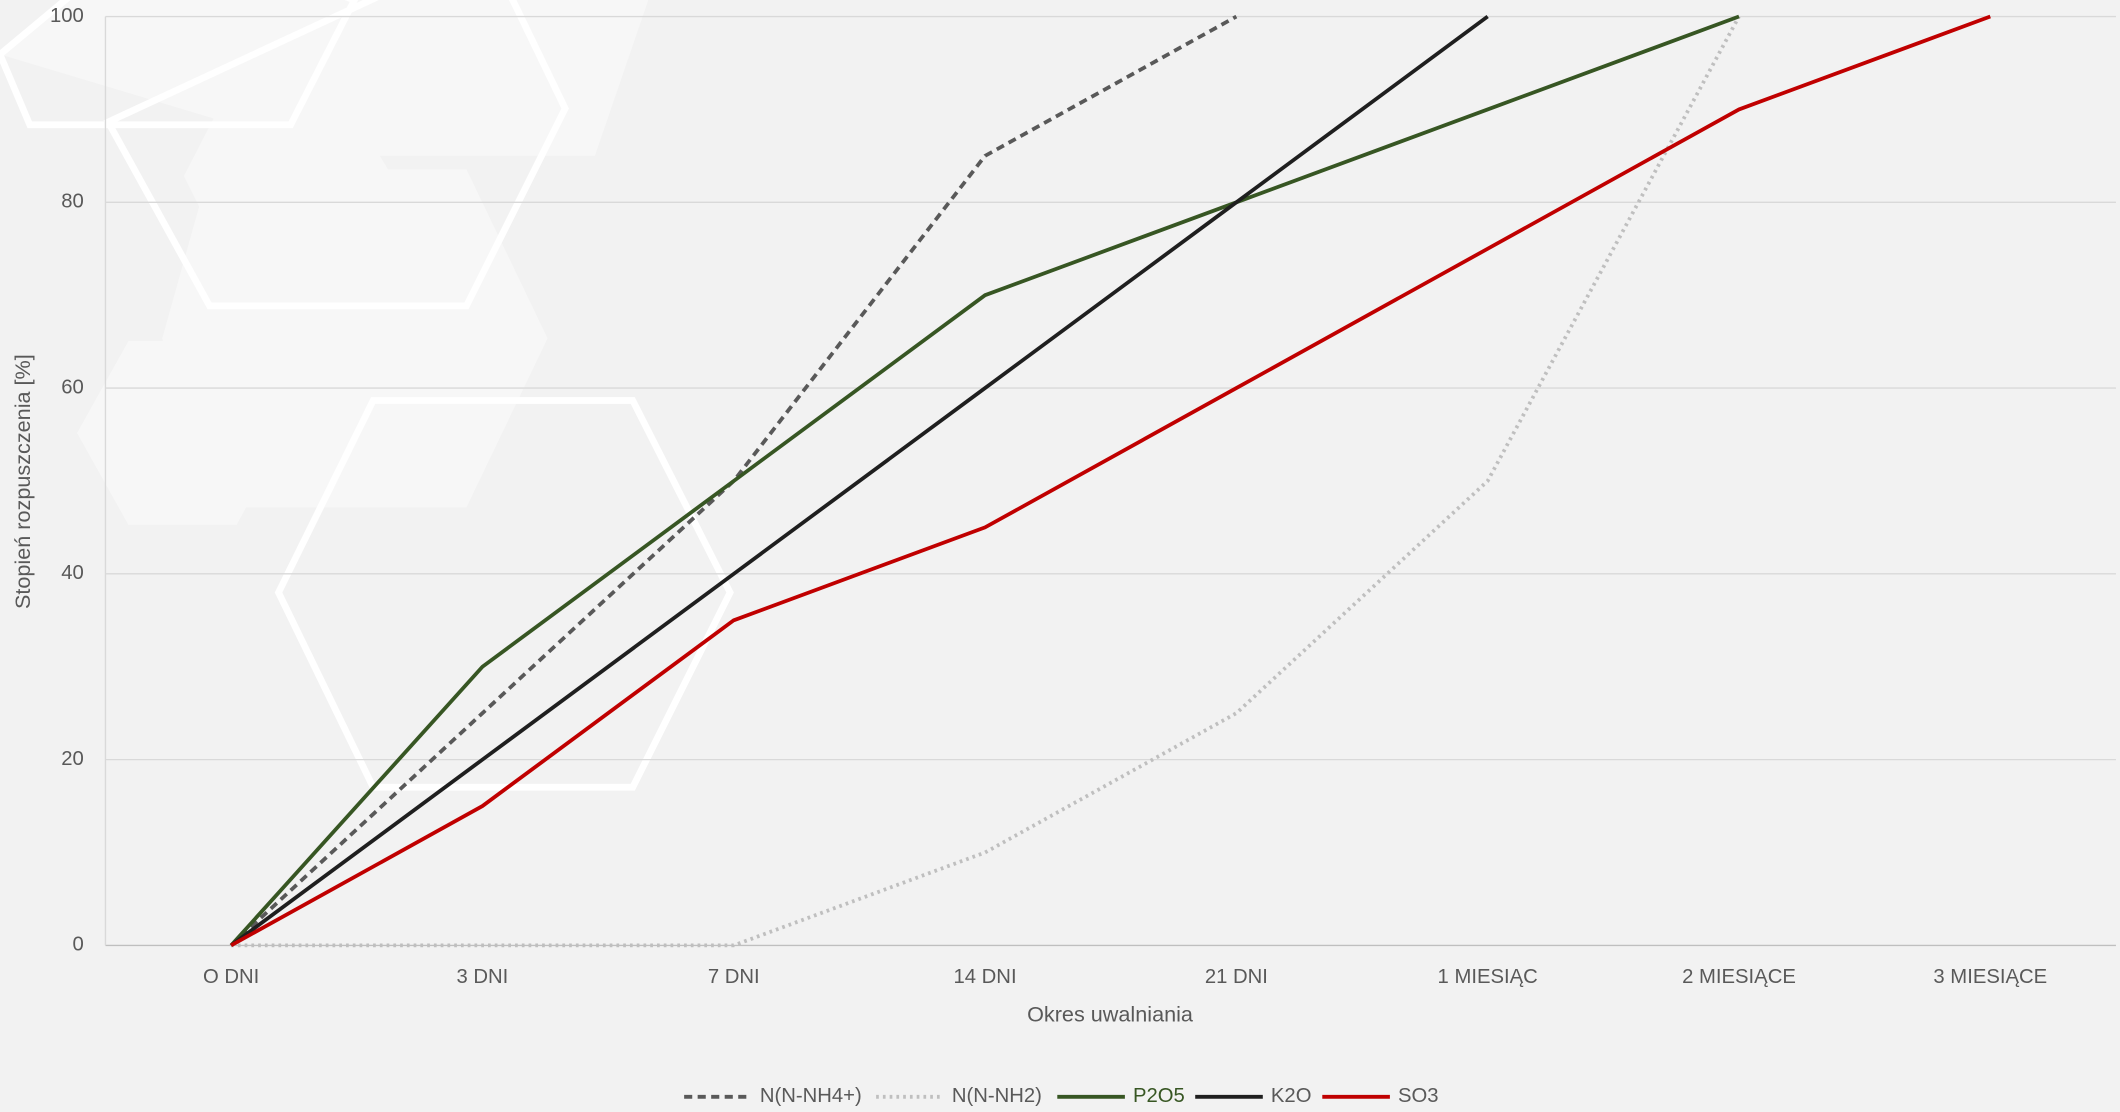  What do you see at coordinates (1159, 1096) in the screenshot?
I see `legend-label: P2O5` at bounding box center [1159, 1096].